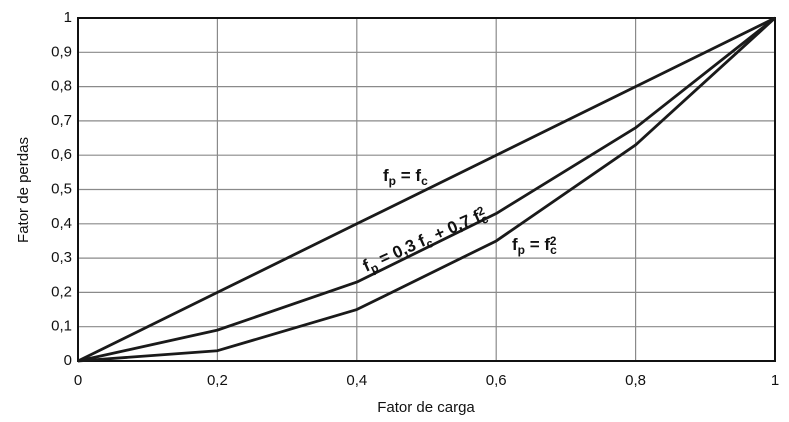 The image size is (789, 422). What do you see at coordinates (61, 86) in the screenshot?
I see `y-tick-label: 0,8` at bounding box center [61, 86].